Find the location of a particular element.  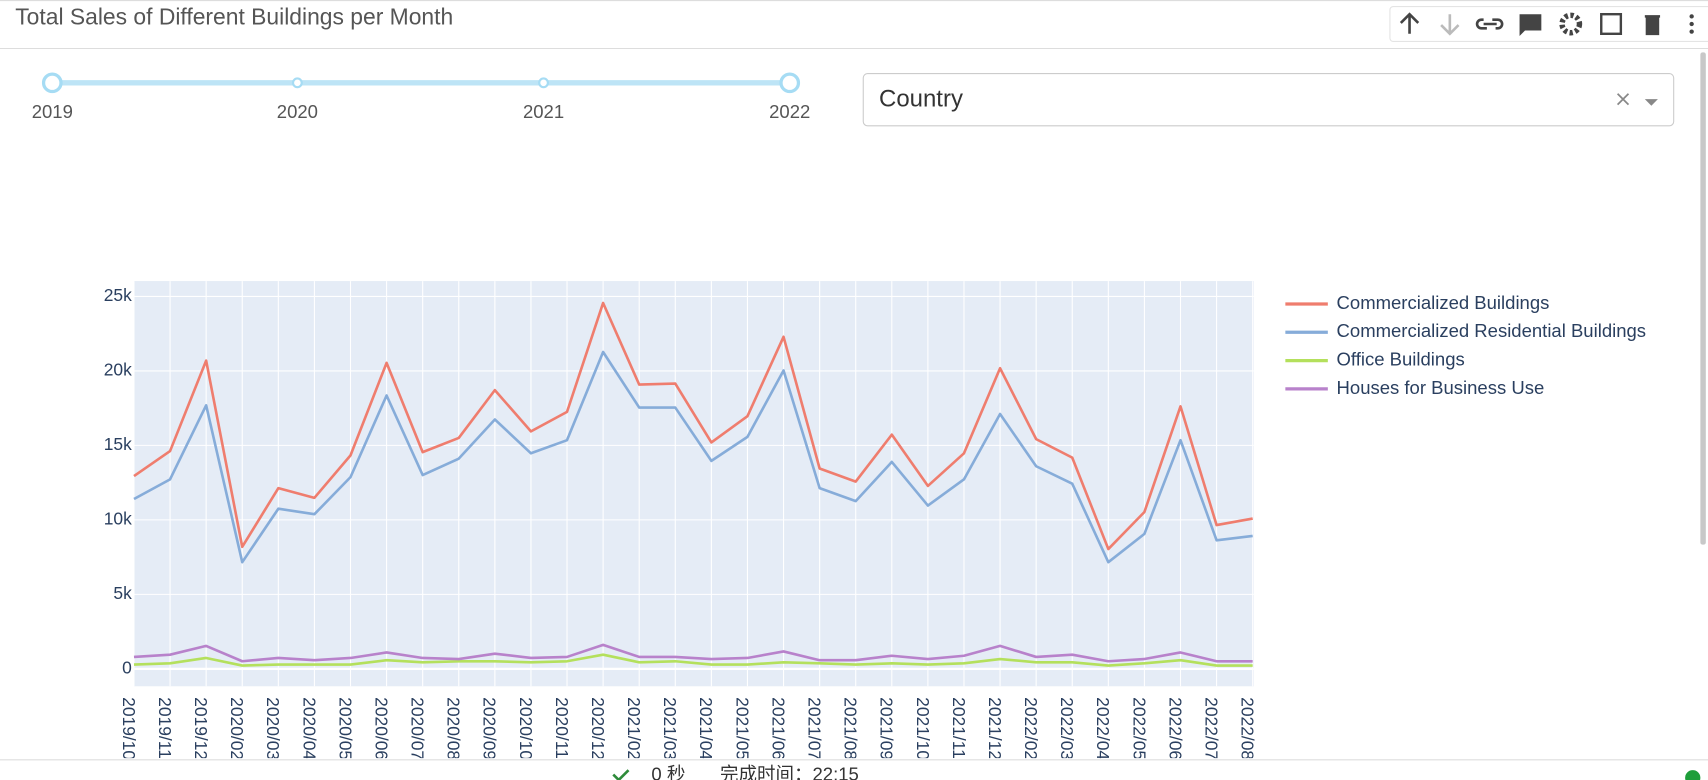

copy-icon is located at coordinates (1611, 24).